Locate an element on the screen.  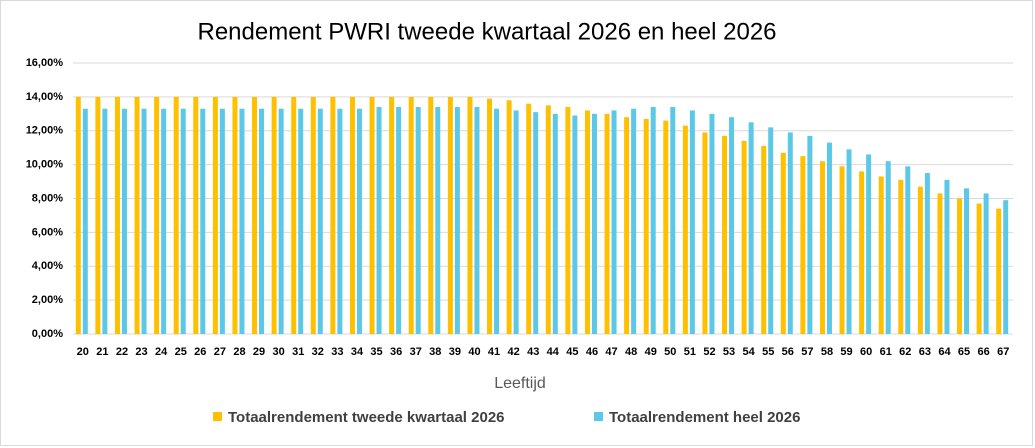
x-tick-label: 41 is located at coordinates (494, 352).